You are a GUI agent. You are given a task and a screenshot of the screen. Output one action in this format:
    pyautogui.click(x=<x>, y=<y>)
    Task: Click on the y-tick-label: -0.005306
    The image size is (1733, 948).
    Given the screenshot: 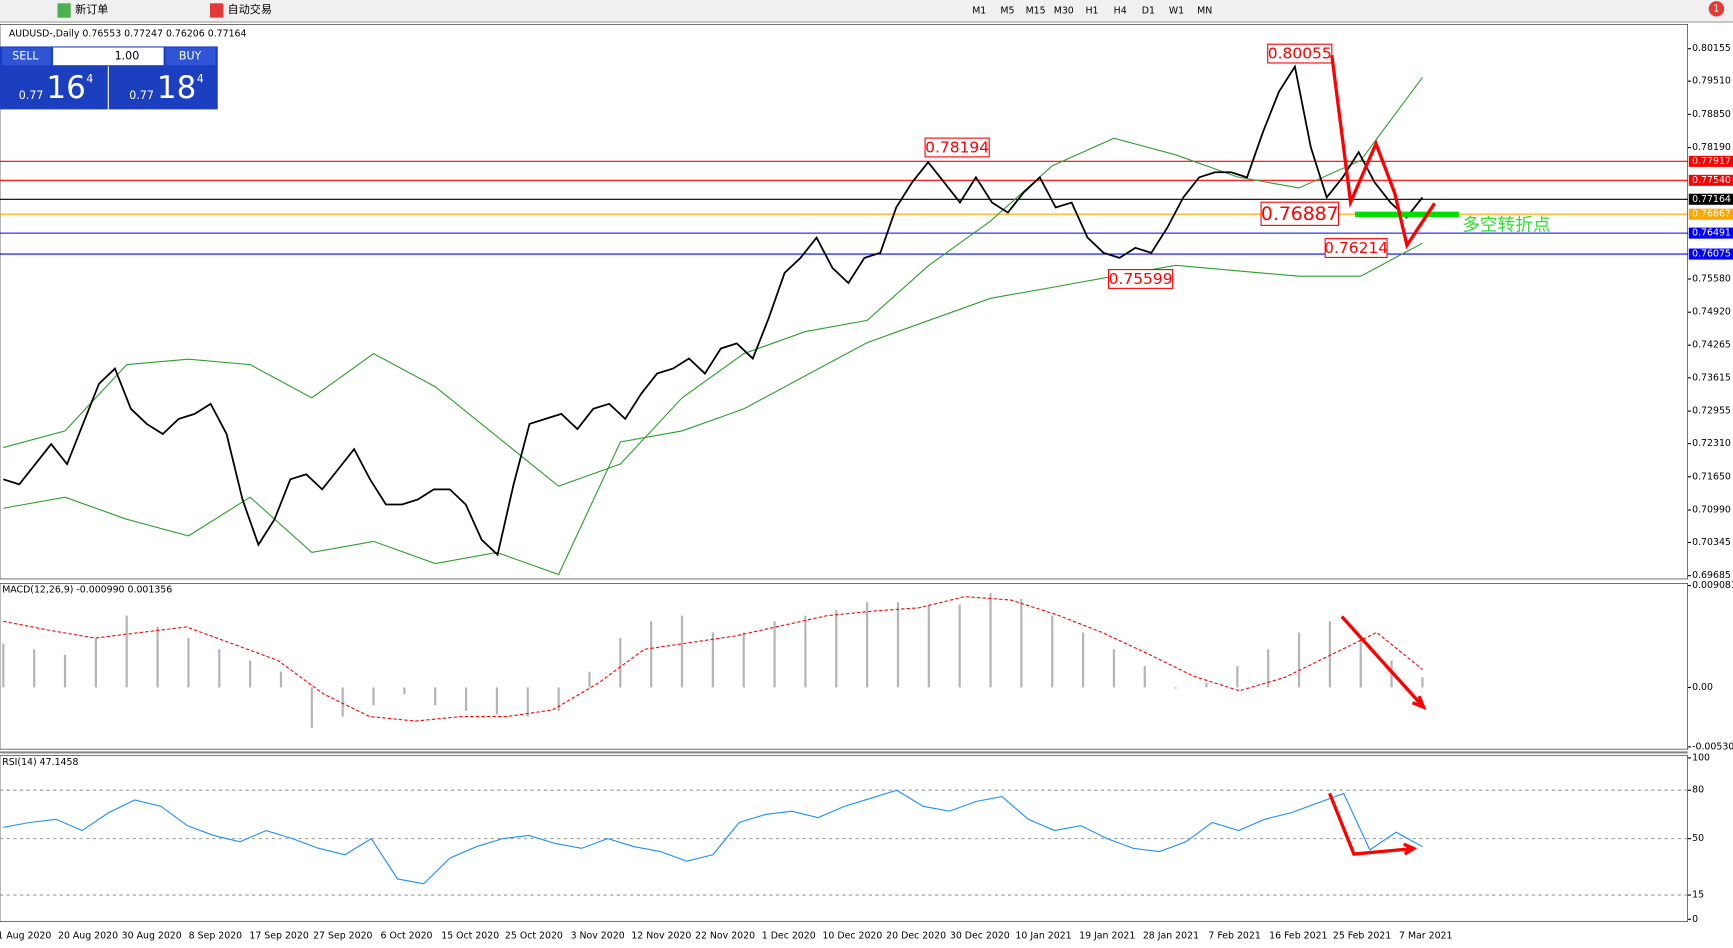 What is the action you would take?
    pyautogui.click(x=1712, y=746)
    